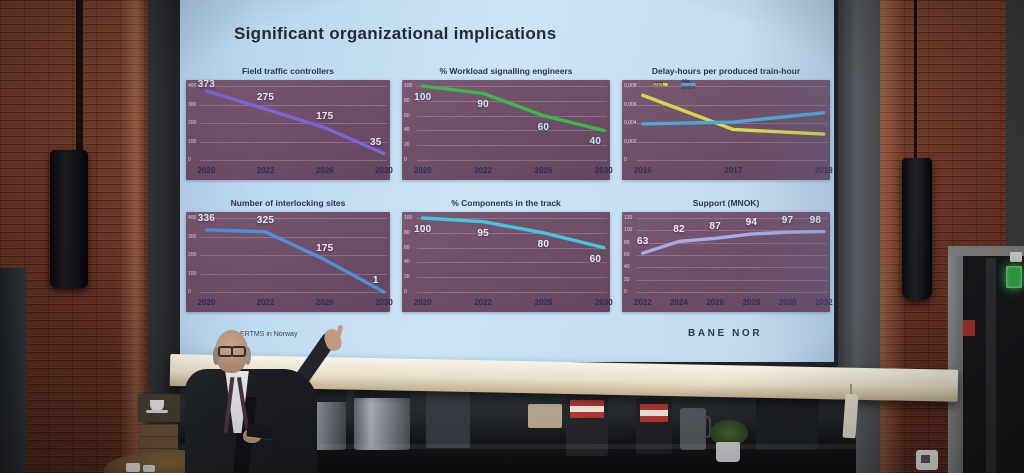 This screenshot has height=473, width=1024. What do you see at coordinates (251, 421) in the screenshot?
I see `presenter-jacket` at bounding box center [251, 421].